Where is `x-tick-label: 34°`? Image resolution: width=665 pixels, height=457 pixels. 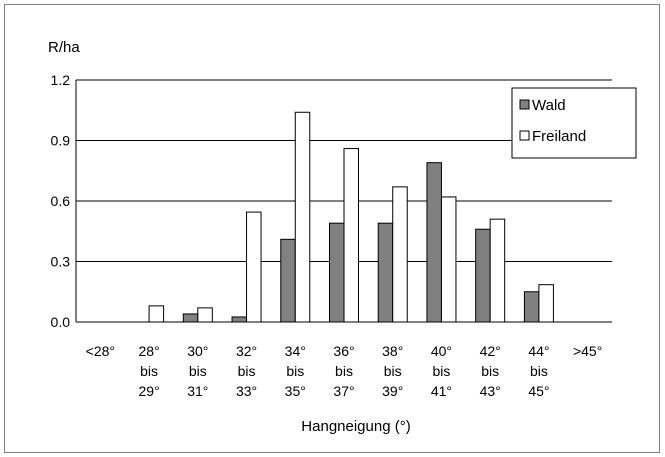 x-tick-label: 34° is located at coordinates (295, 351).